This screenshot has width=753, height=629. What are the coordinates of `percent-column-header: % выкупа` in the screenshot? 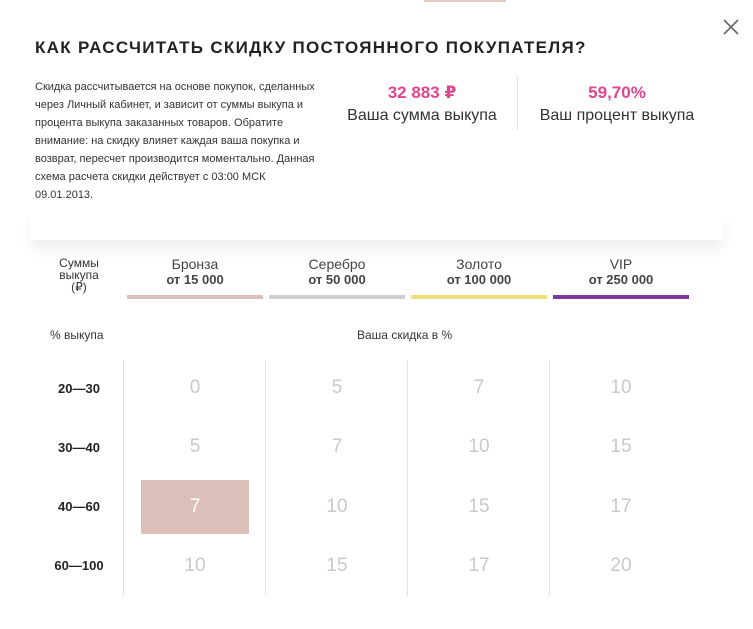 It's located at (77, 335).